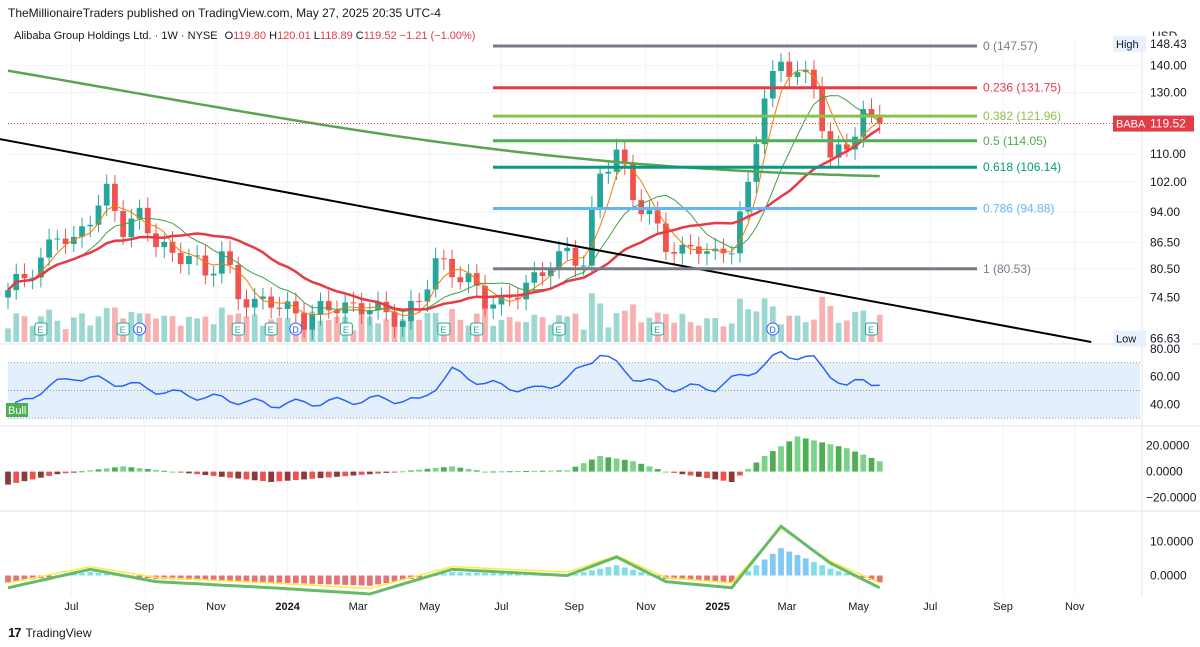  Describe the element at coordinates (1168, 446) in the screenshot. I see `histogram-tick-label: 20.0000` at that location.